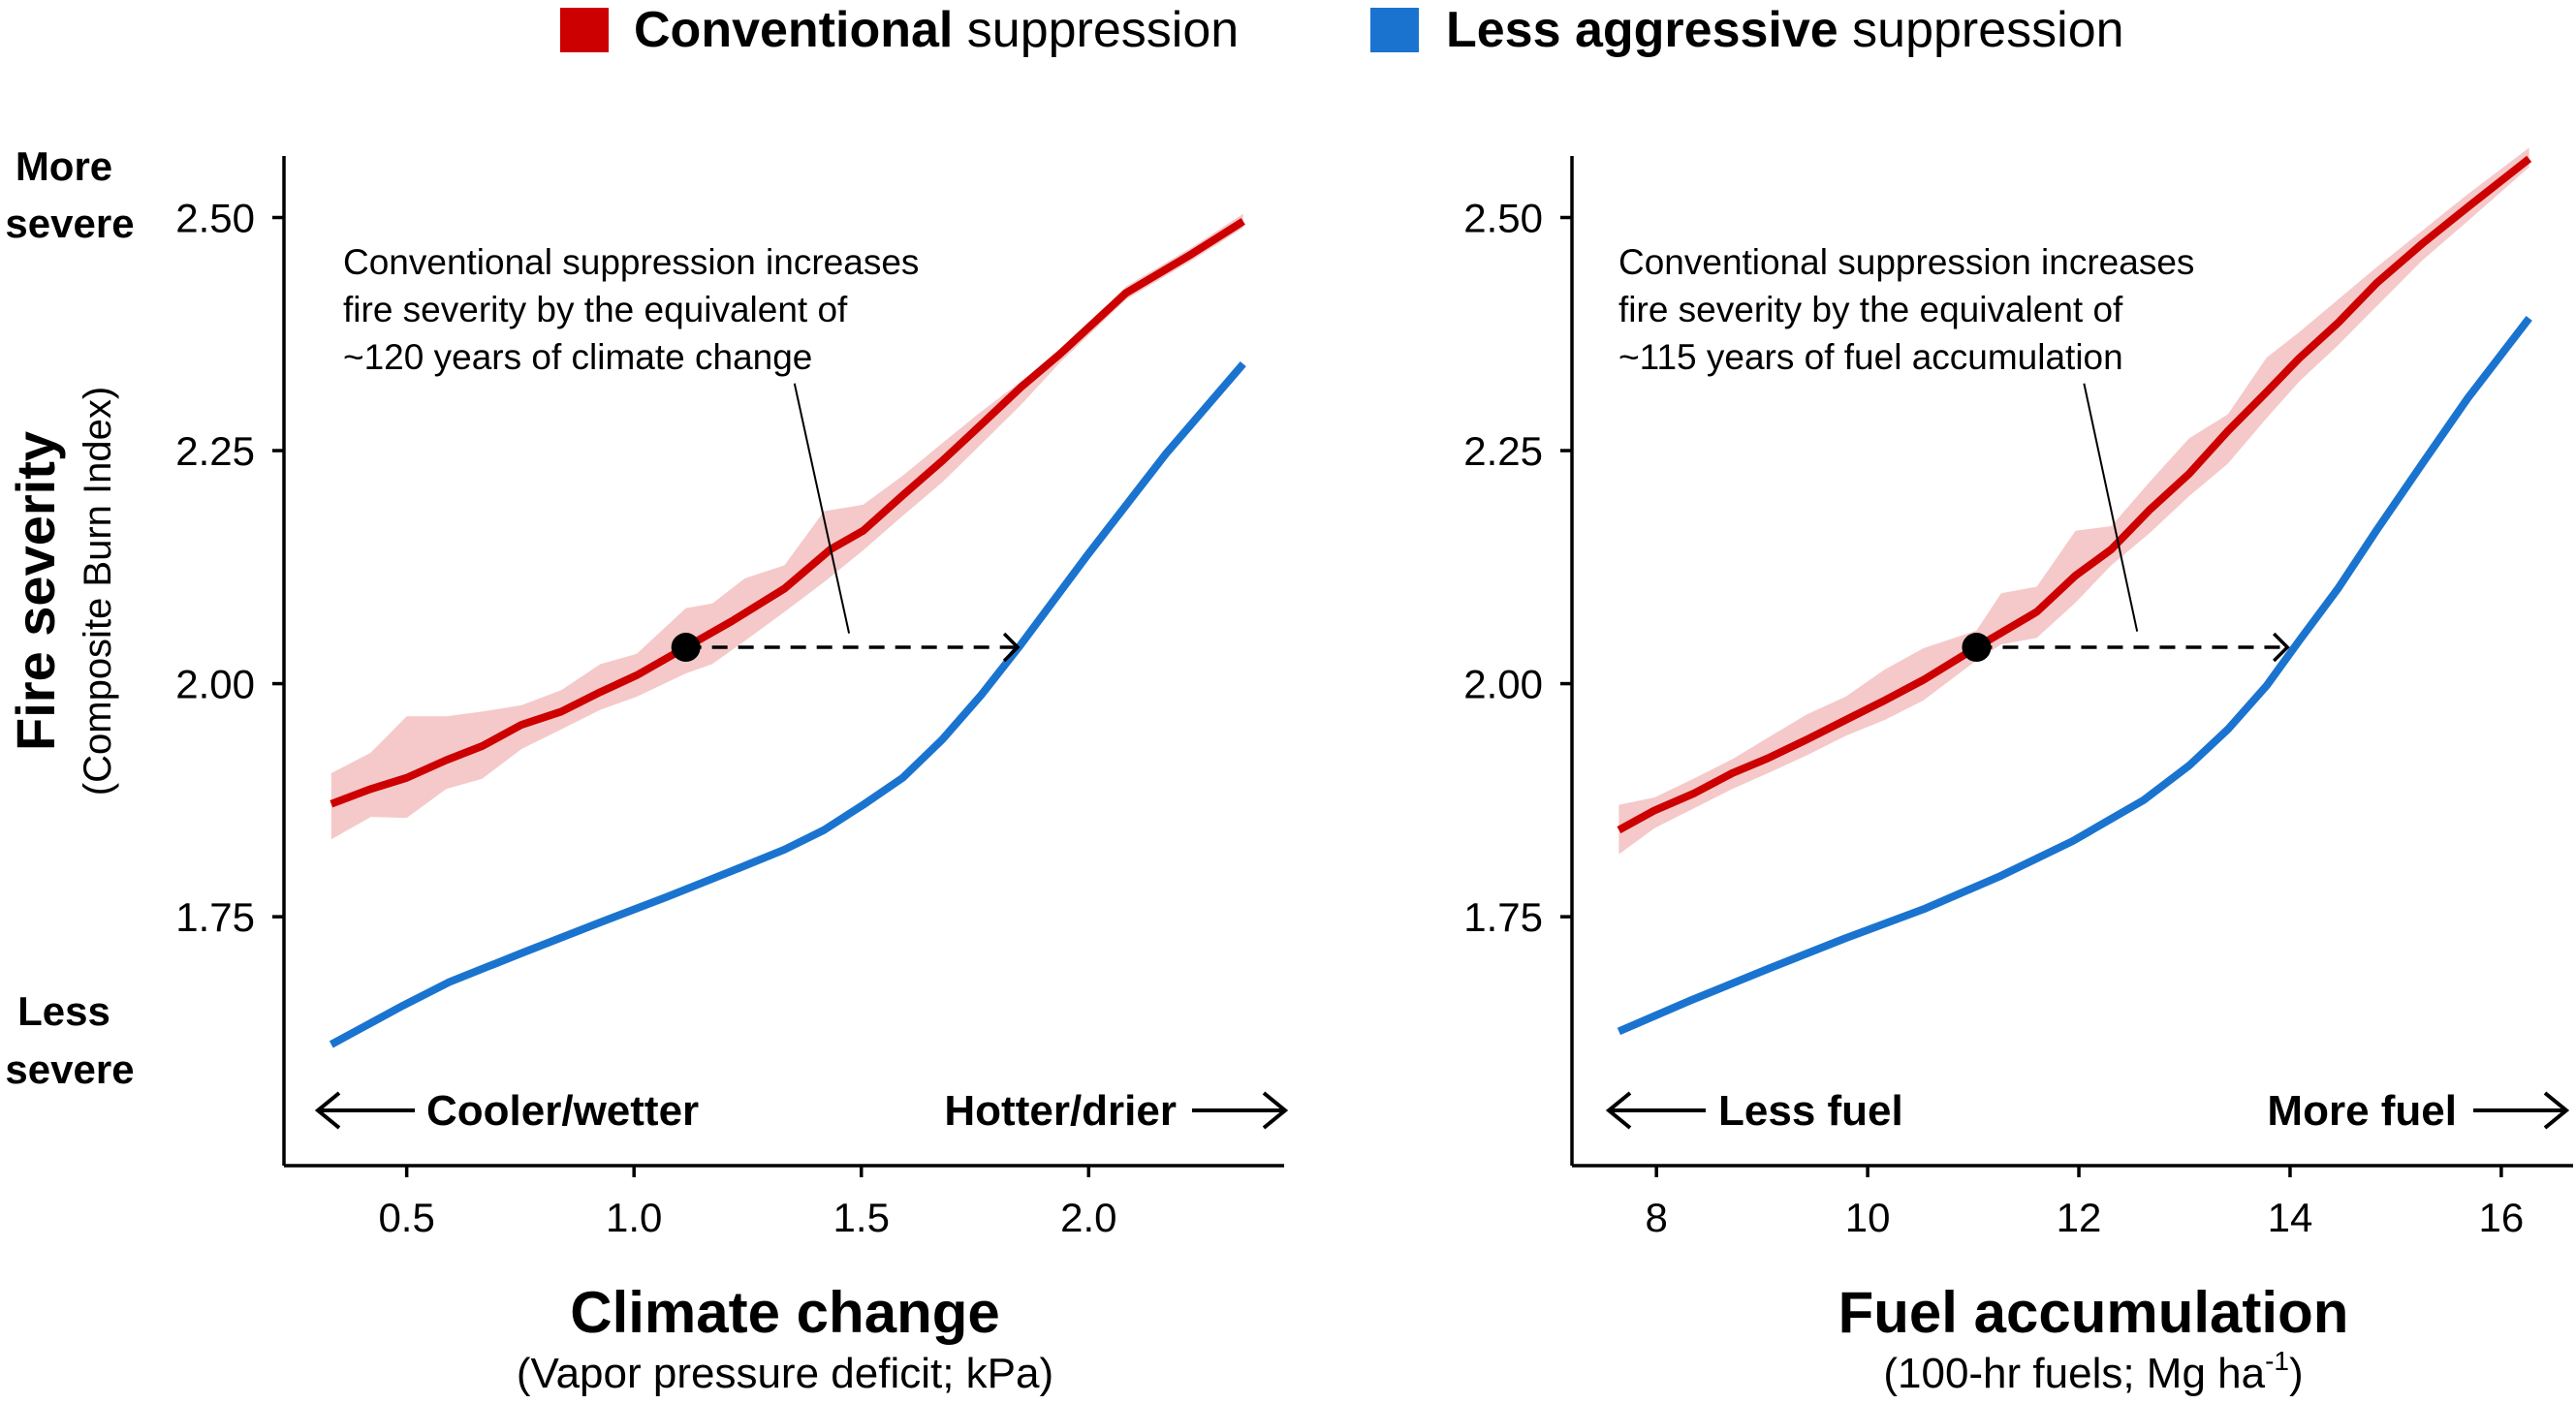  I want to click on direction-label-left: Cooler/wetter, so click(562, 1111).